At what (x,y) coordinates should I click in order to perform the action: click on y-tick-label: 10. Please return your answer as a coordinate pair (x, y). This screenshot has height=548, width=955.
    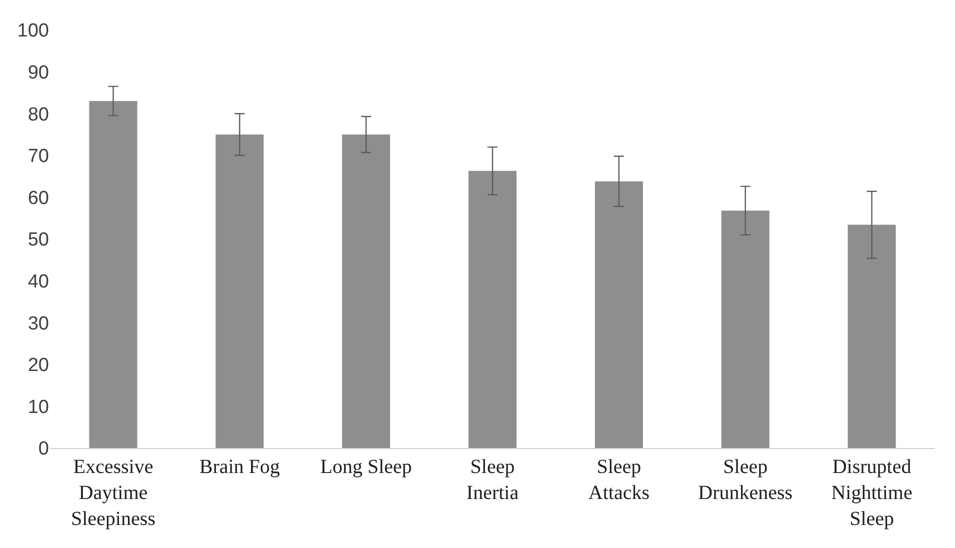
    Looking at the image, I should click on (38, 407).